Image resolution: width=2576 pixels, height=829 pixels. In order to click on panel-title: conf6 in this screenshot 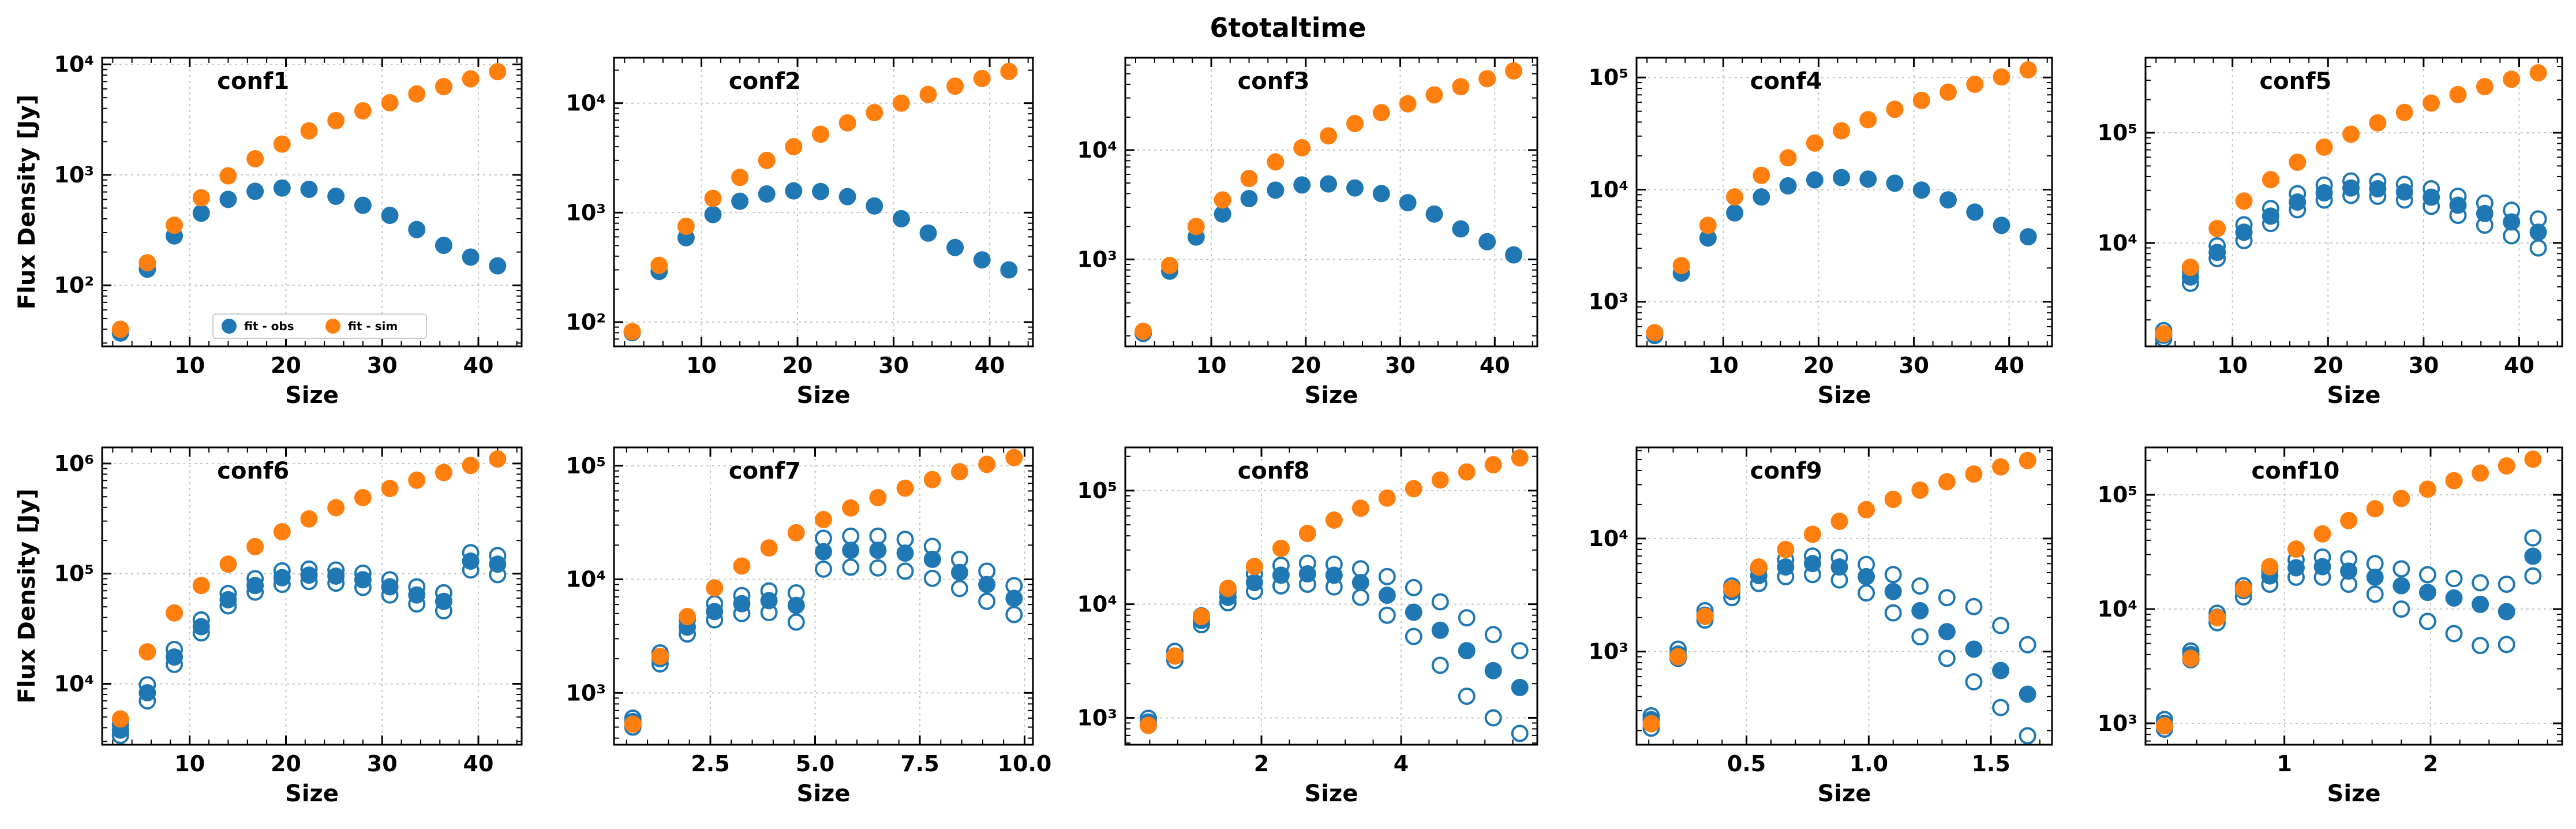, I will do `click(253, 471)`.